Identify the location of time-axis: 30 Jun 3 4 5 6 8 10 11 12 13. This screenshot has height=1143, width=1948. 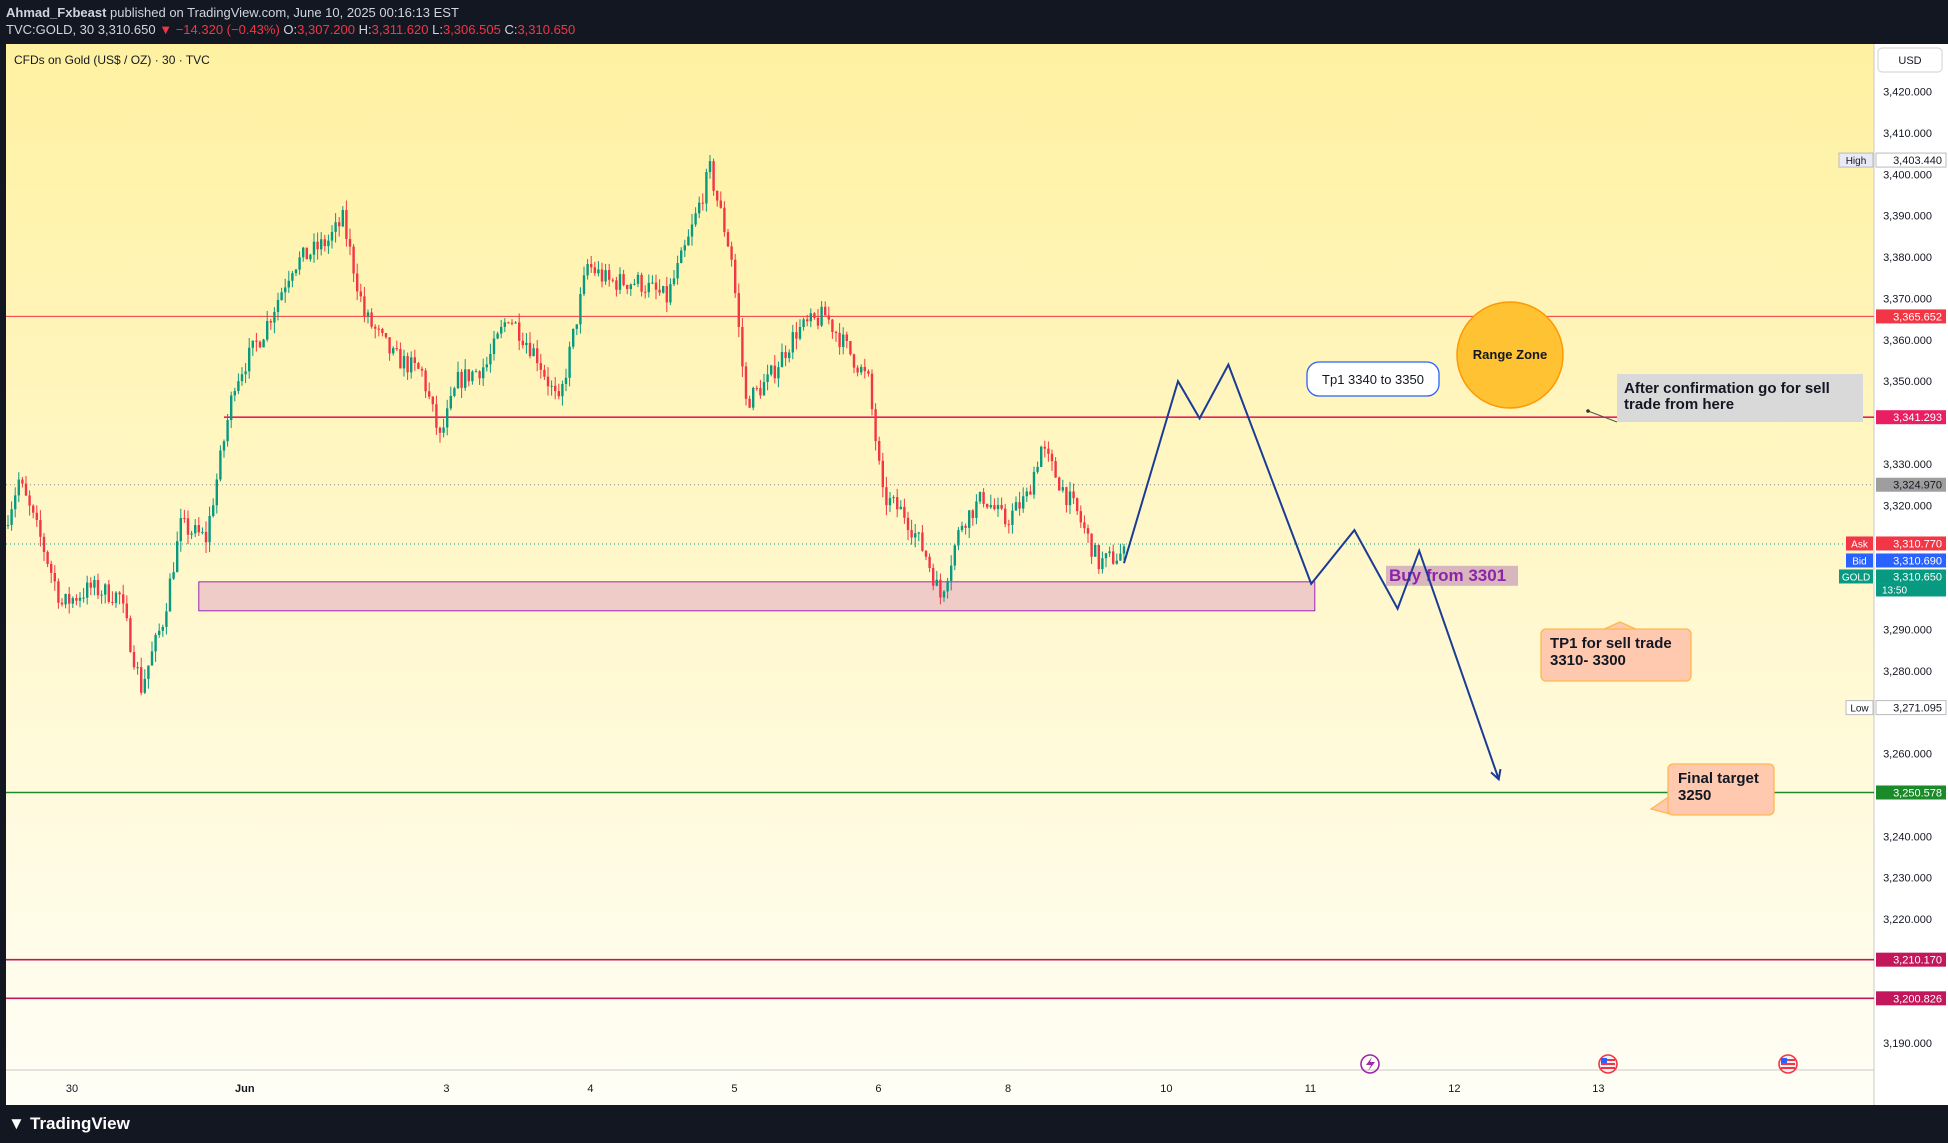
(835, 1089).